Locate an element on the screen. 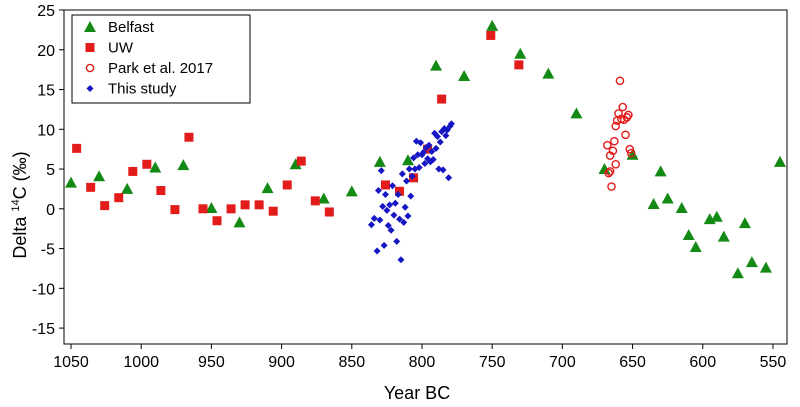  y-tick-label: 0 is located at coordinates (50, 210).